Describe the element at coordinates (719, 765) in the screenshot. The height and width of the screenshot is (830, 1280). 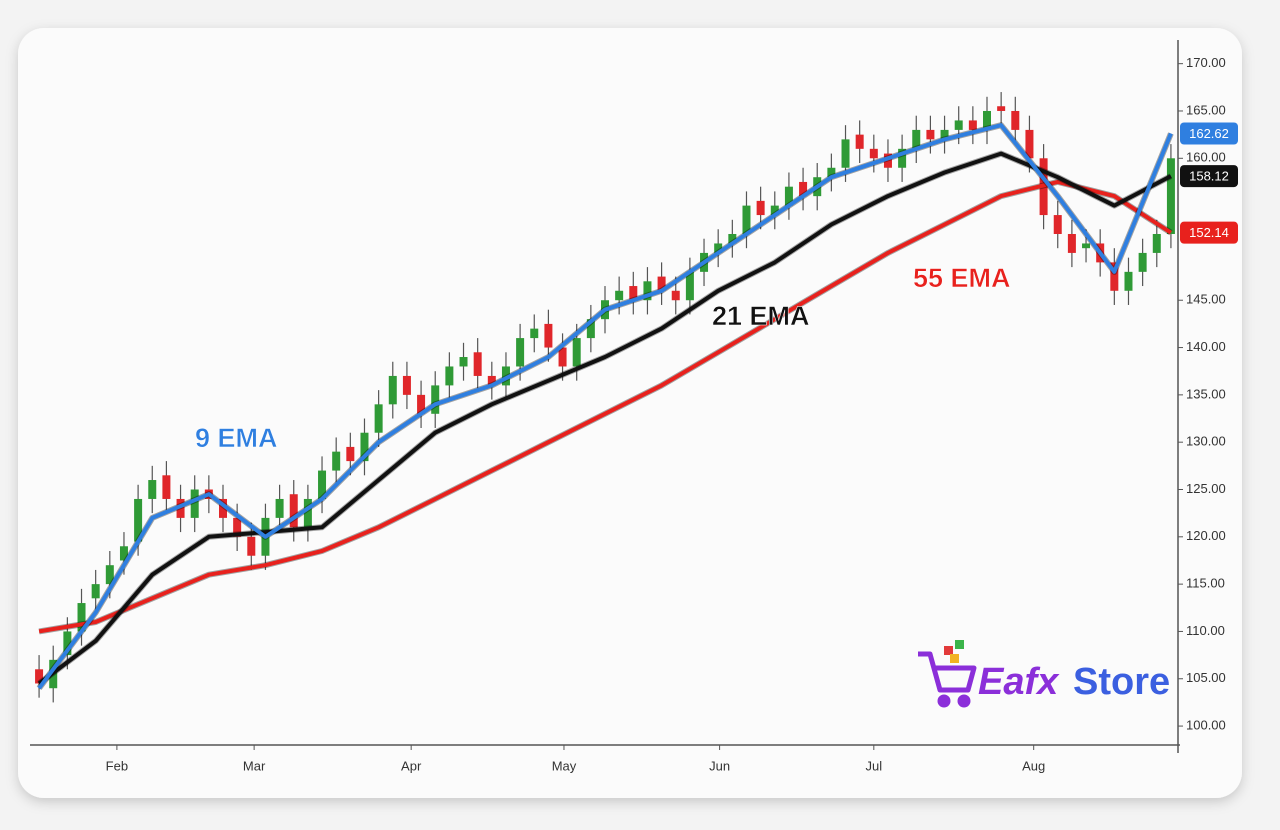
I see `x-tick-label: Jun` at that location.